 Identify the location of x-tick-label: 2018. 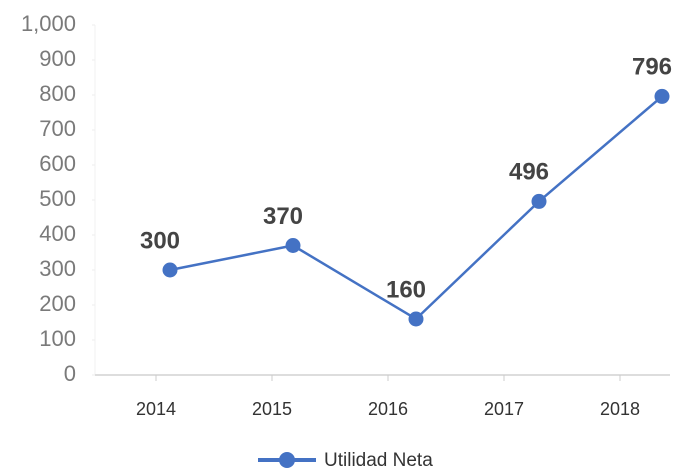
(620, 409).